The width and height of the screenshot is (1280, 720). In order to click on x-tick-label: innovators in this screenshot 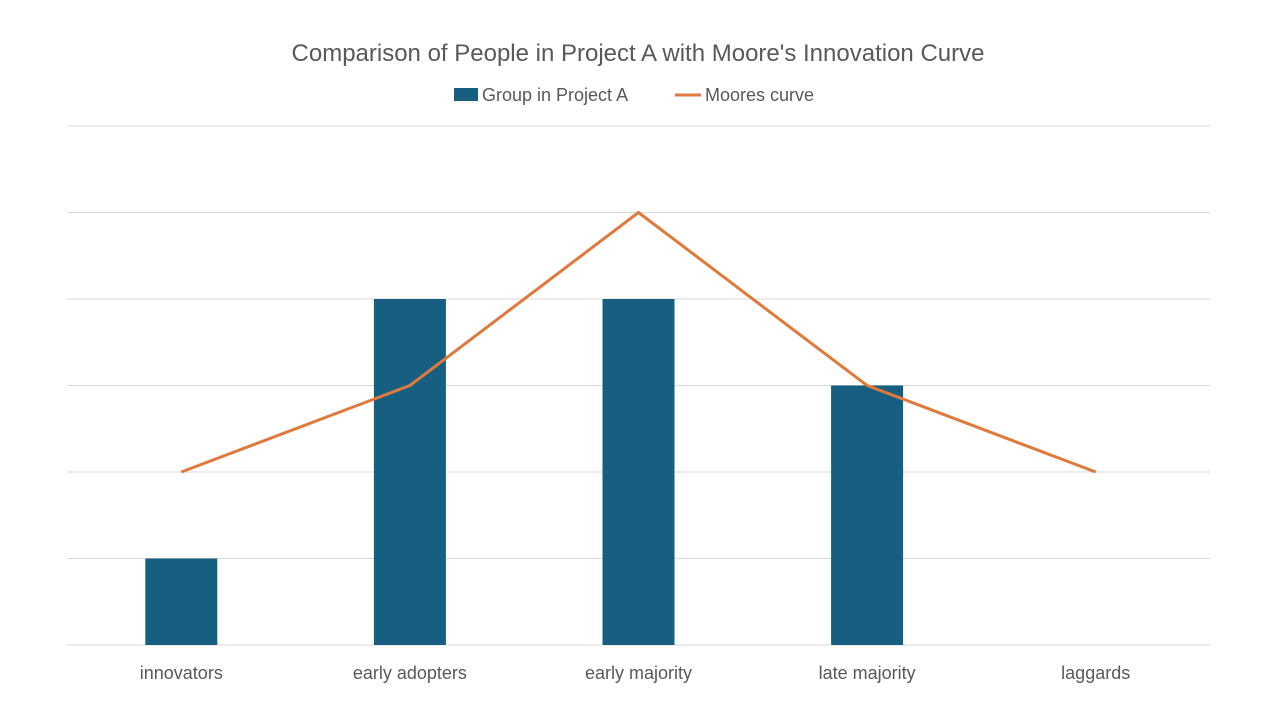, I will do `click(181, 673)`.